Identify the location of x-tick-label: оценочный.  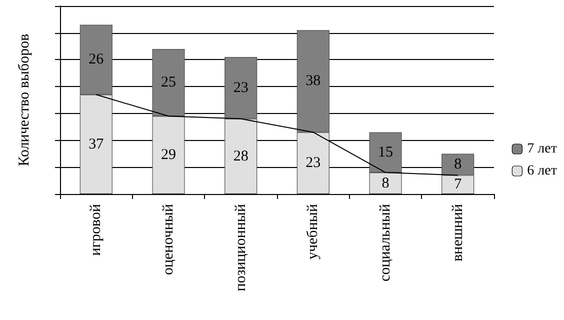
(168, 240).